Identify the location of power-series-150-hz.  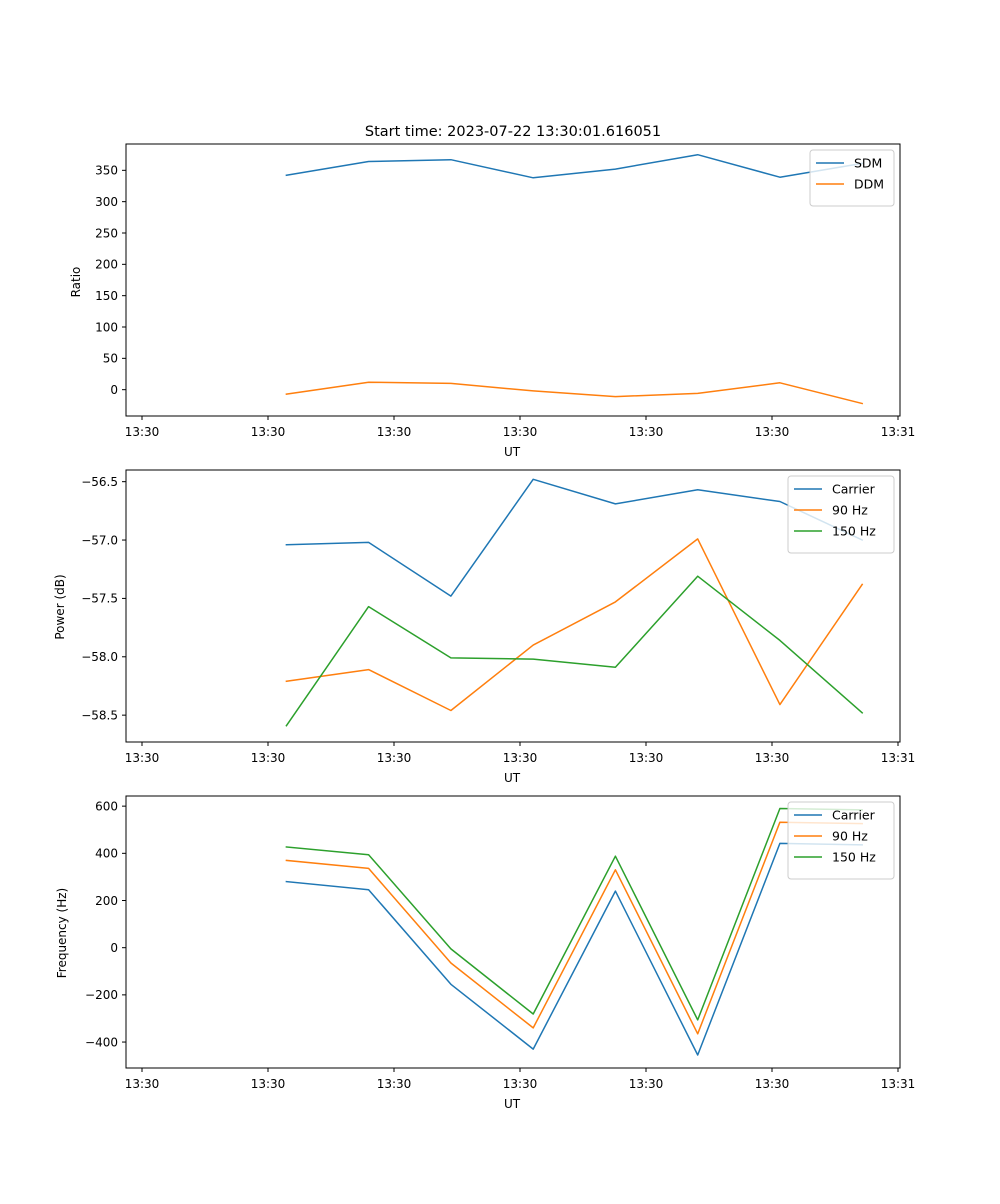
(574, 651).